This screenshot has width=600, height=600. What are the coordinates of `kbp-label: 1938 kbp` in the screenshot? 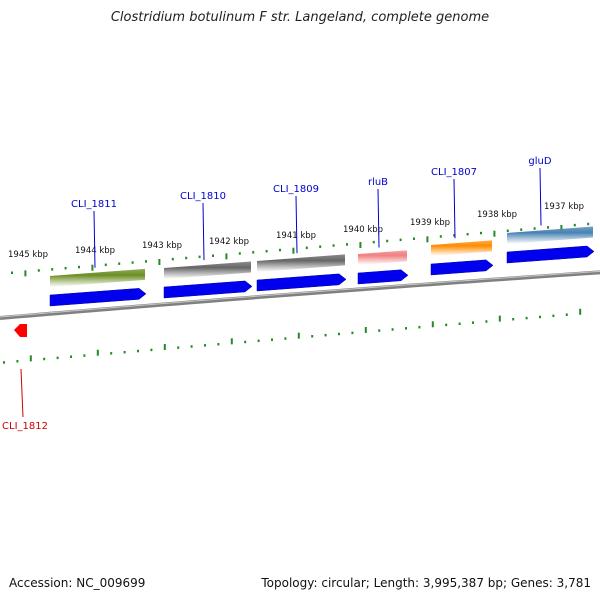 It's located at (497, 215).